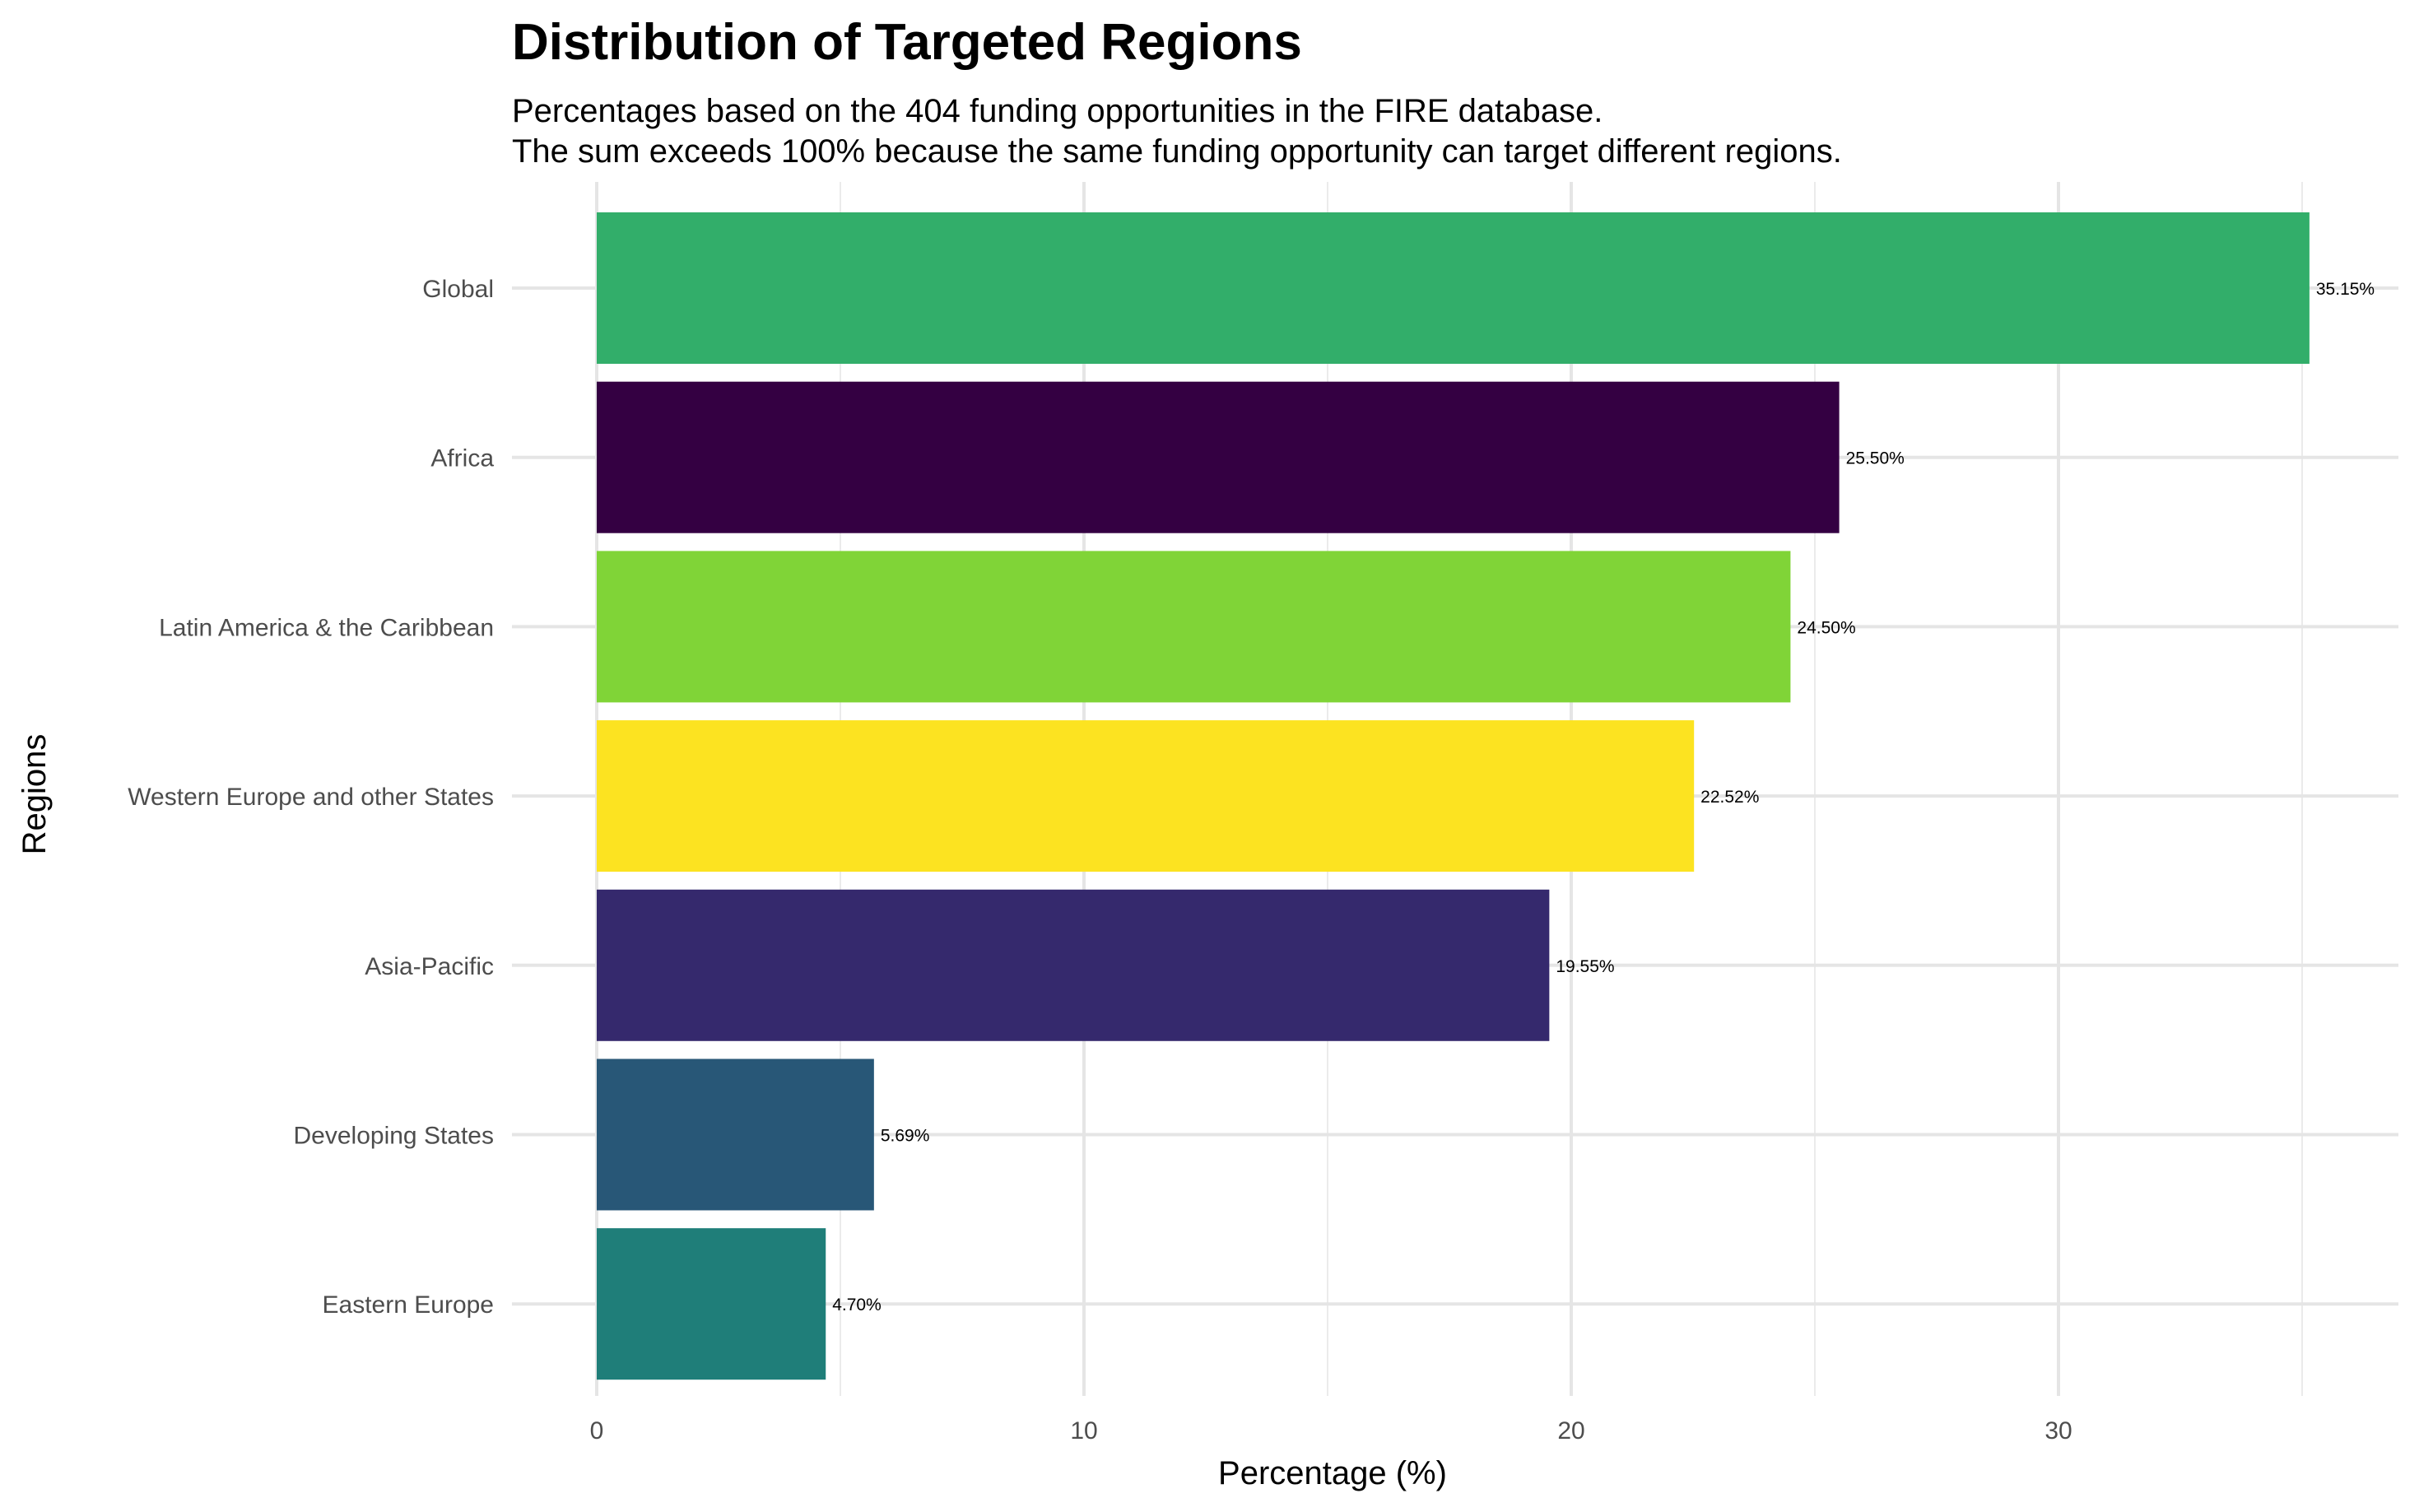 Image resolution: width=2419 pixels, height=1512 pixels. What do you see at coordinates (462, 458) in the screenshot?
I see `y-tick-label: Africa` at bounding box center [462, 458].